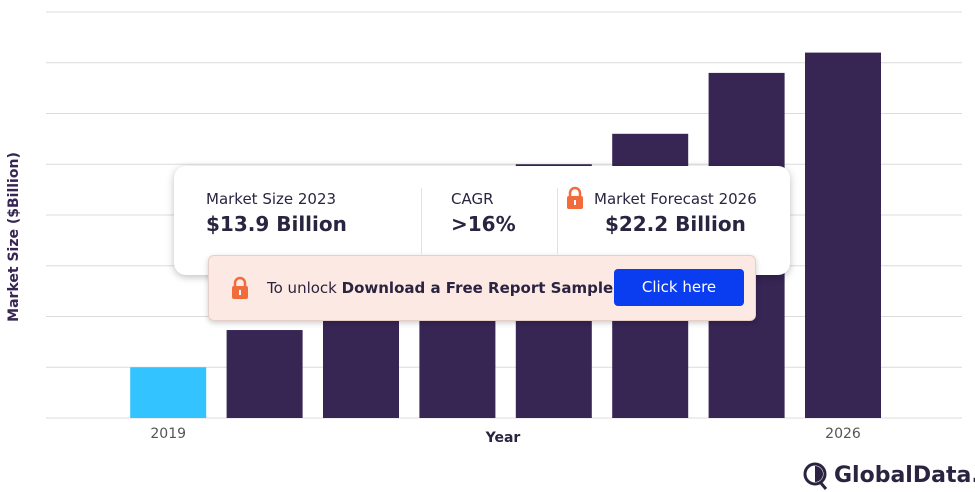  I want to click on stat: Market Size 2023 $13.9 Billion, so click(276, 213).